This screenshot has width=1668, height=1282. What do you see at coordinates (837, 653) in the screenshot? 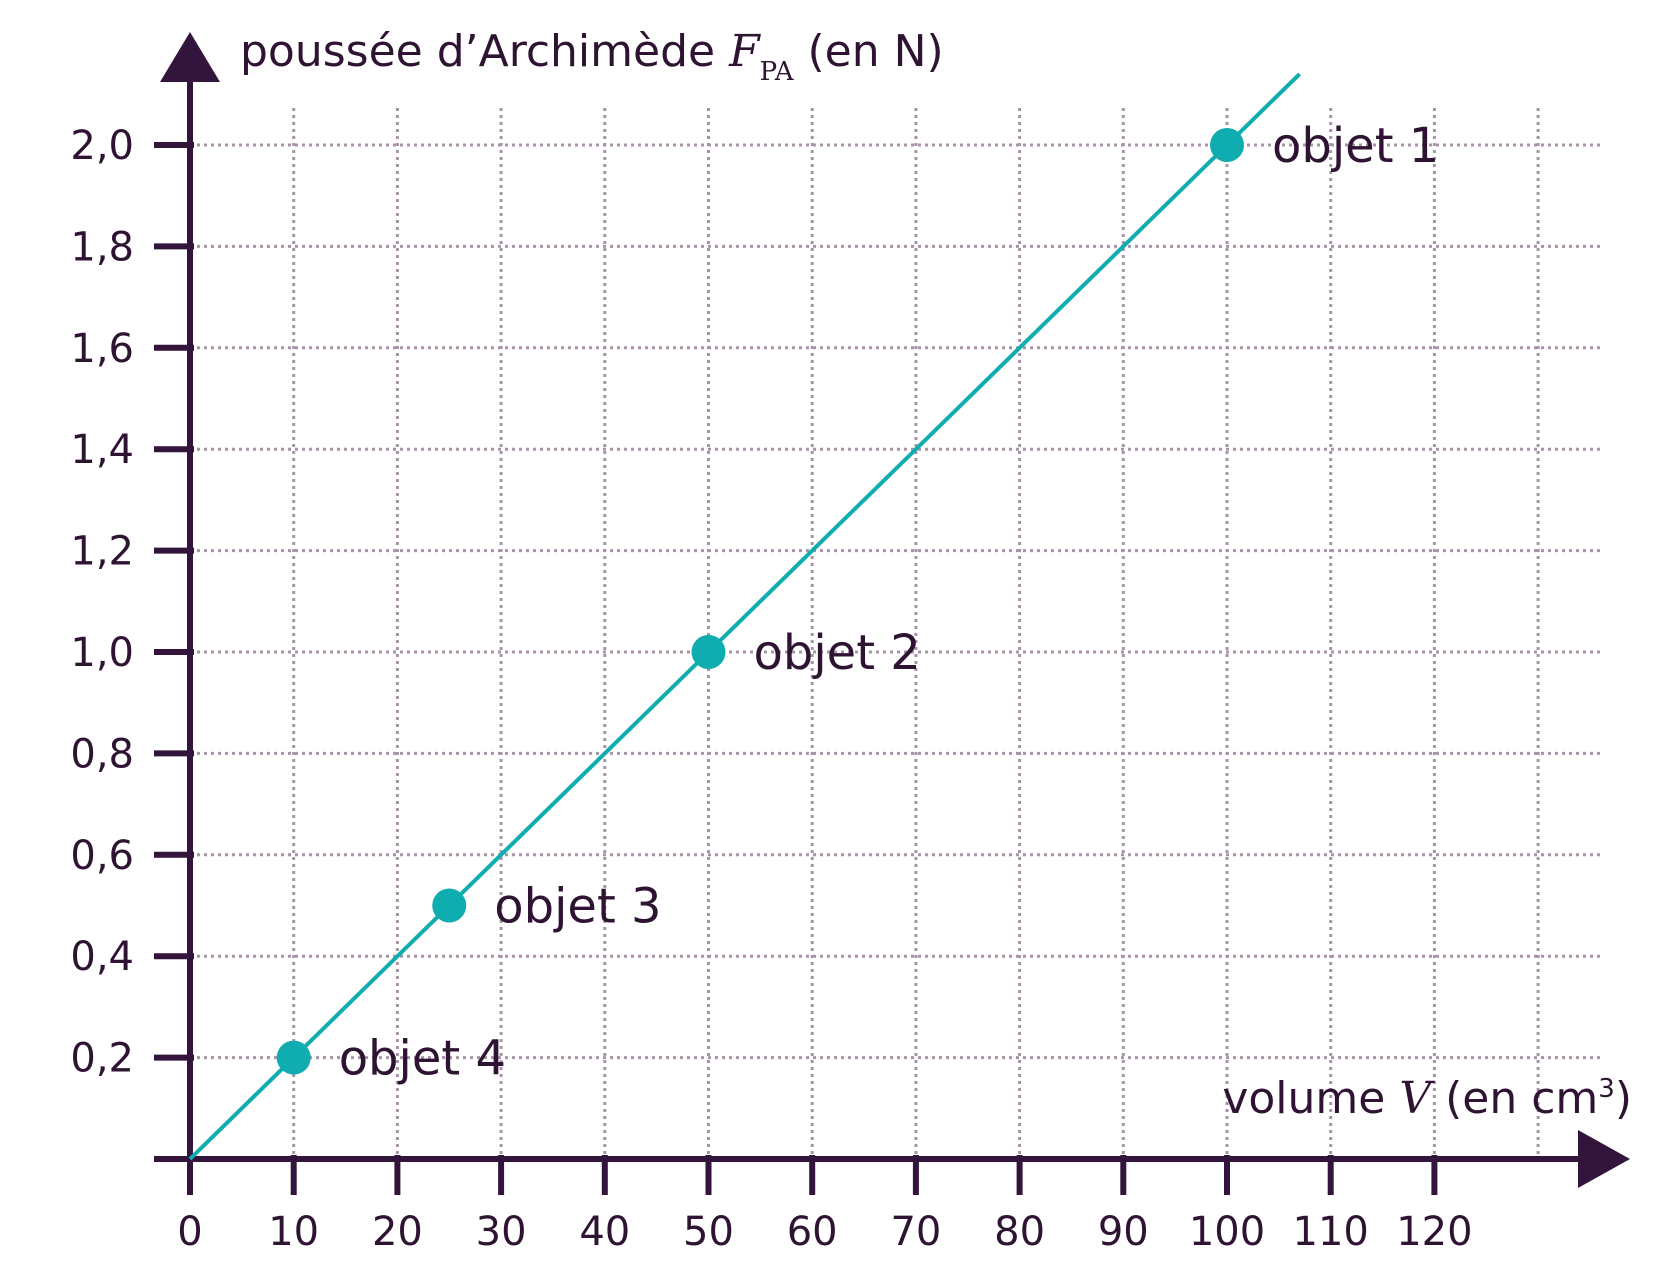
I see `data-point-label: objet 2` at bounding box center [837, 653].